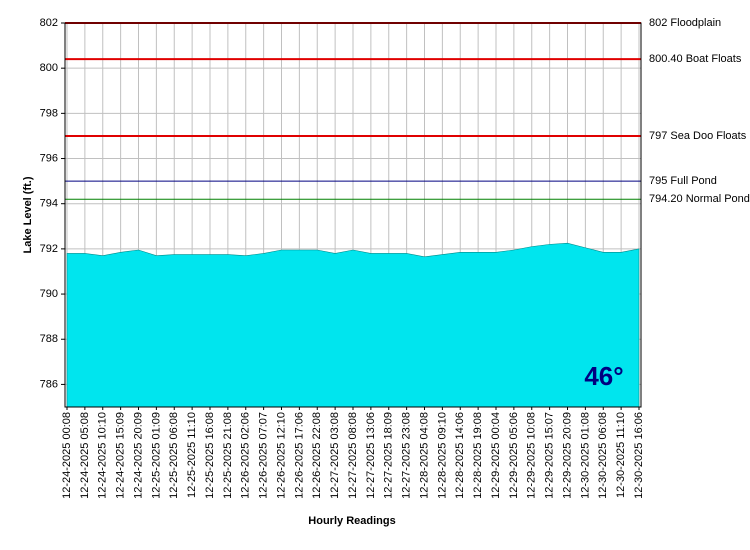 The width and height of the screenshot is (750, 550). I want to click on x-tick-label: 12-24-2025 20:09, so click(138, 455).